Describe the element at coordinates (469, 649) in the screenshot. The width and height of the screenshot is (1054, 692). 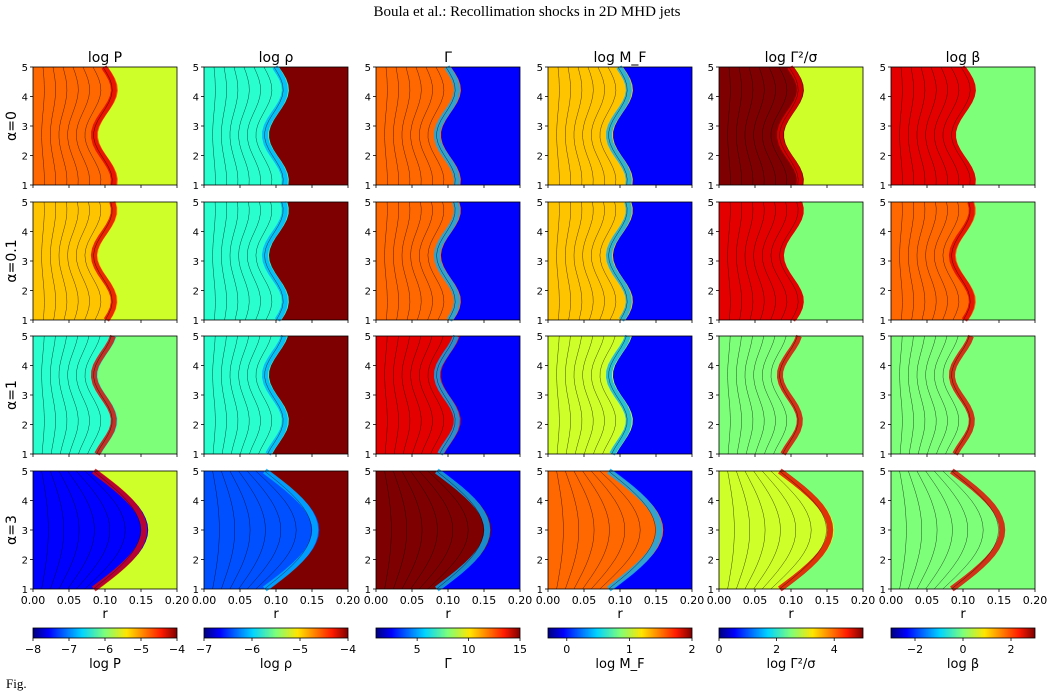
I see `colorbar-tick-label: 10` at that location.